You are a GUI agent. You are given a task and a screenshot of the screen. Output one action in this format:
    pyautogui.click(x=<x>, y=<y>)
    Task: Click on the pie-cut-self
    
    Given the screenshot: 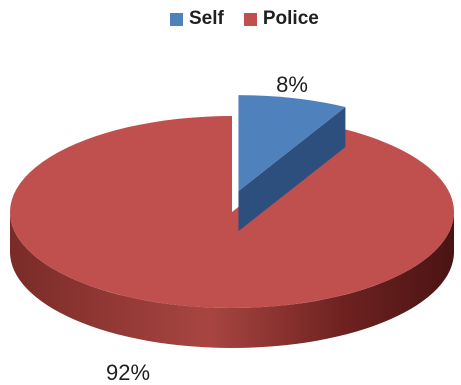 What is the action you would take?
    pyautogui.click(x=292, y=169)
    